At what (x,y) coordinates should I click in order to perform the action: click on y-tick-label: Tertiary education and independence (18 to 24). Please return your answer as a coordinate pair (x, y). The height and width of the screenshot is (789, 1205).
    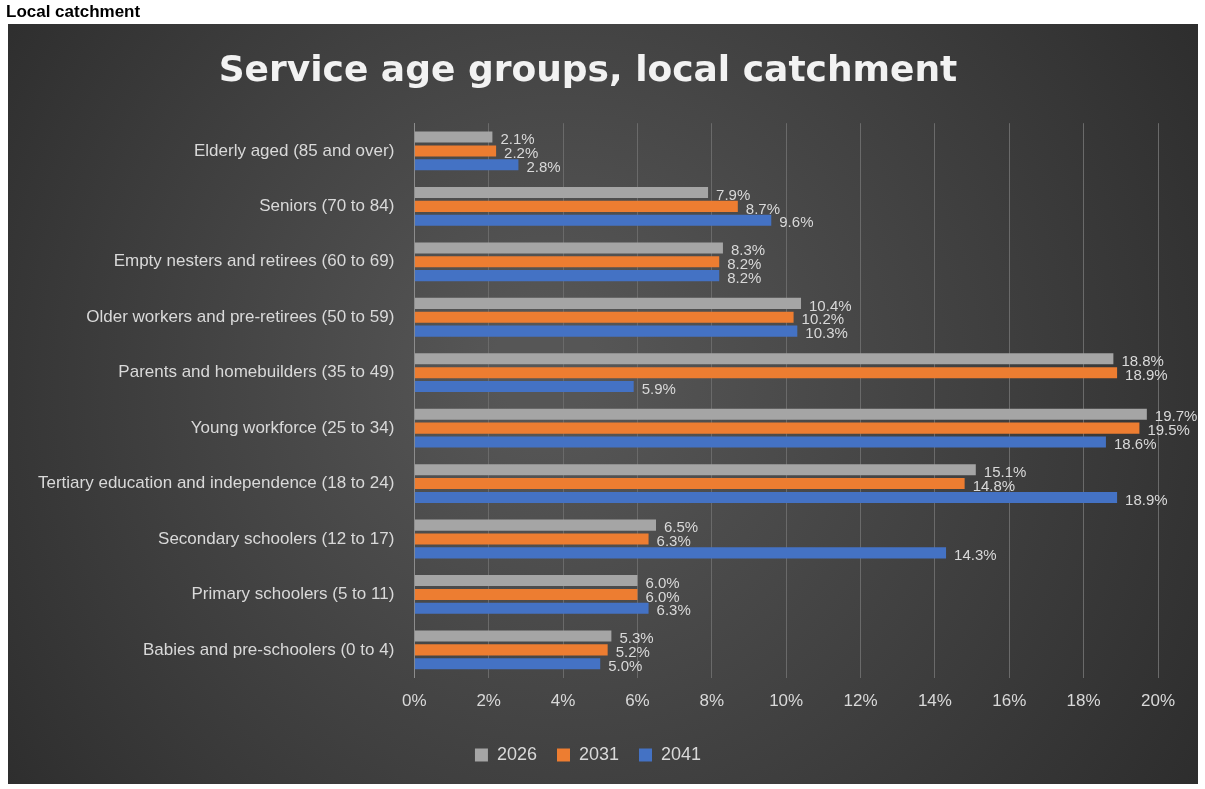
    Looking at the image, I should click on (216, 483).